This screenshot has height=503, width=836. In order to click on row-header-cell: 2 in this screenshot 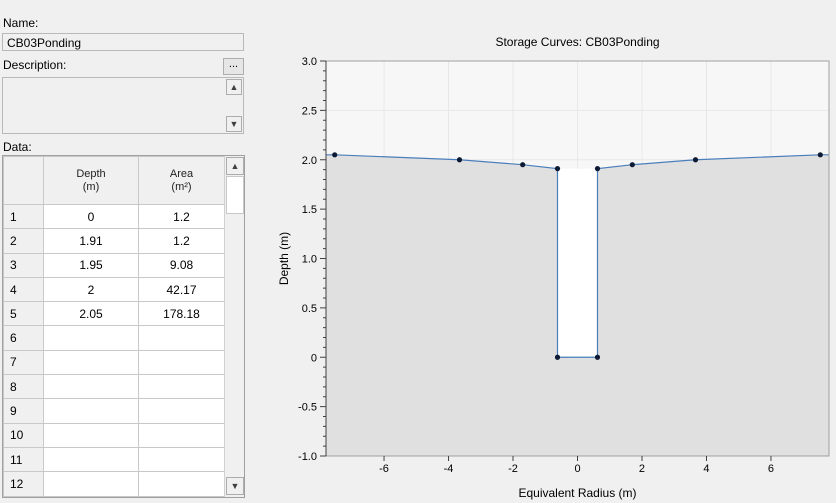, I will do `click(23, 241)`.